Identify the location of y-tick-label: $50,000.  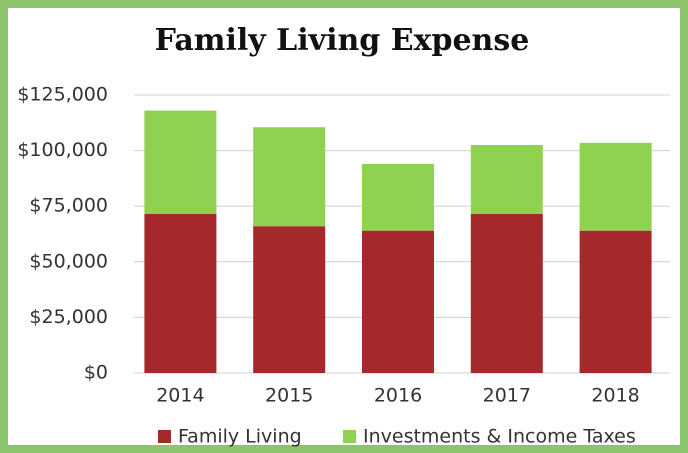
(68, 261).